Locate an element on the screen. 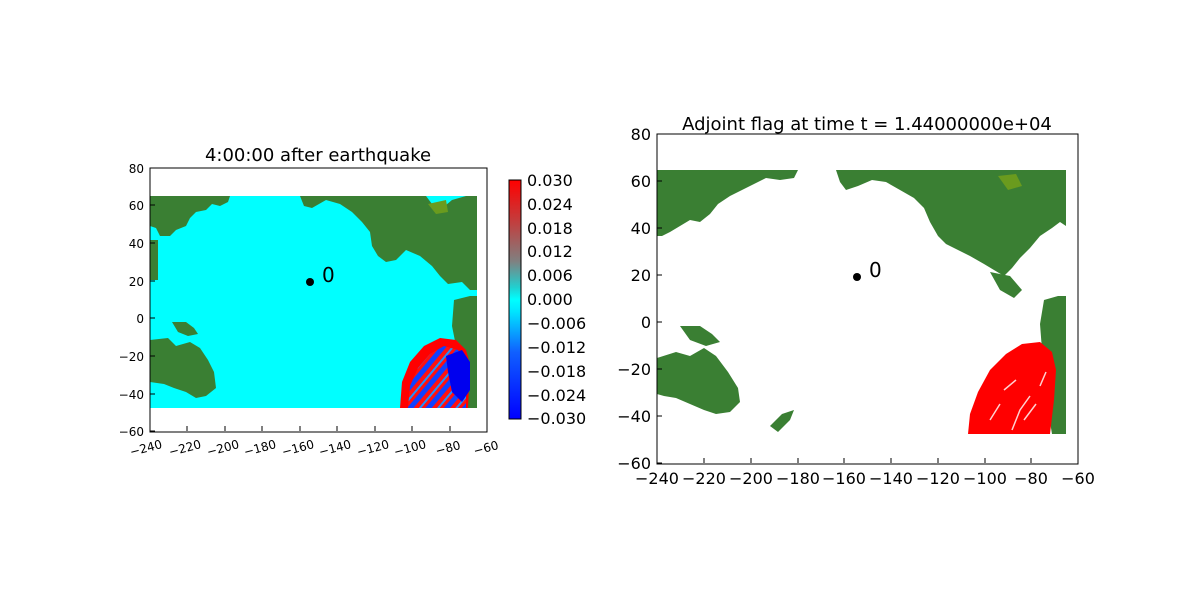 This screenshot has width=1200, height=600. right-ytick-label: 0 is located at coordinates (646, 322).